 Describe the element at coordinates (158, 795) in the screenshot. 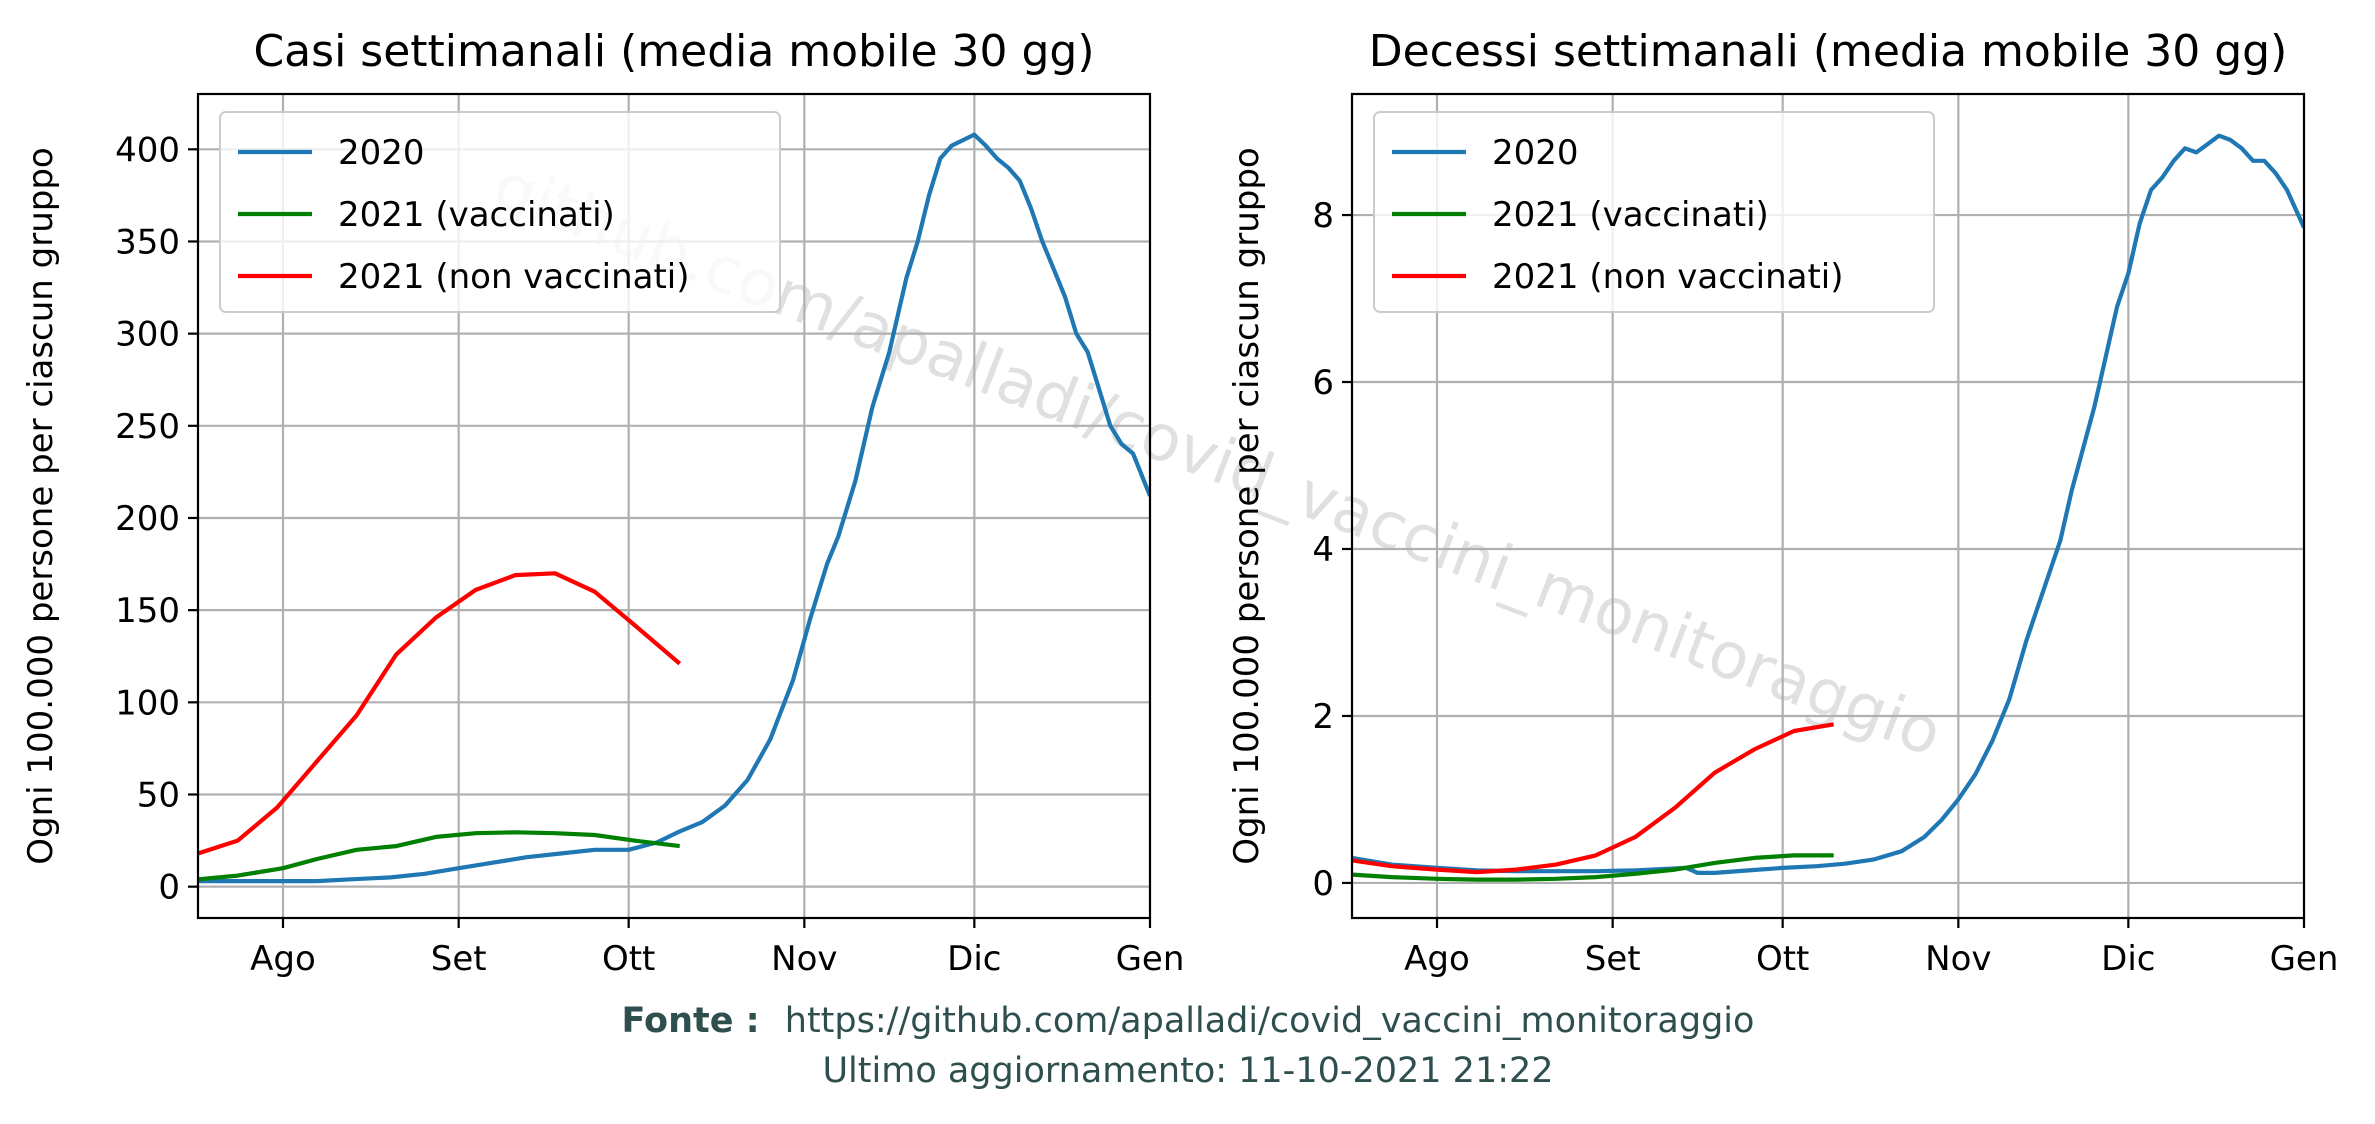

I see `y-tick-label: 50` at that location.